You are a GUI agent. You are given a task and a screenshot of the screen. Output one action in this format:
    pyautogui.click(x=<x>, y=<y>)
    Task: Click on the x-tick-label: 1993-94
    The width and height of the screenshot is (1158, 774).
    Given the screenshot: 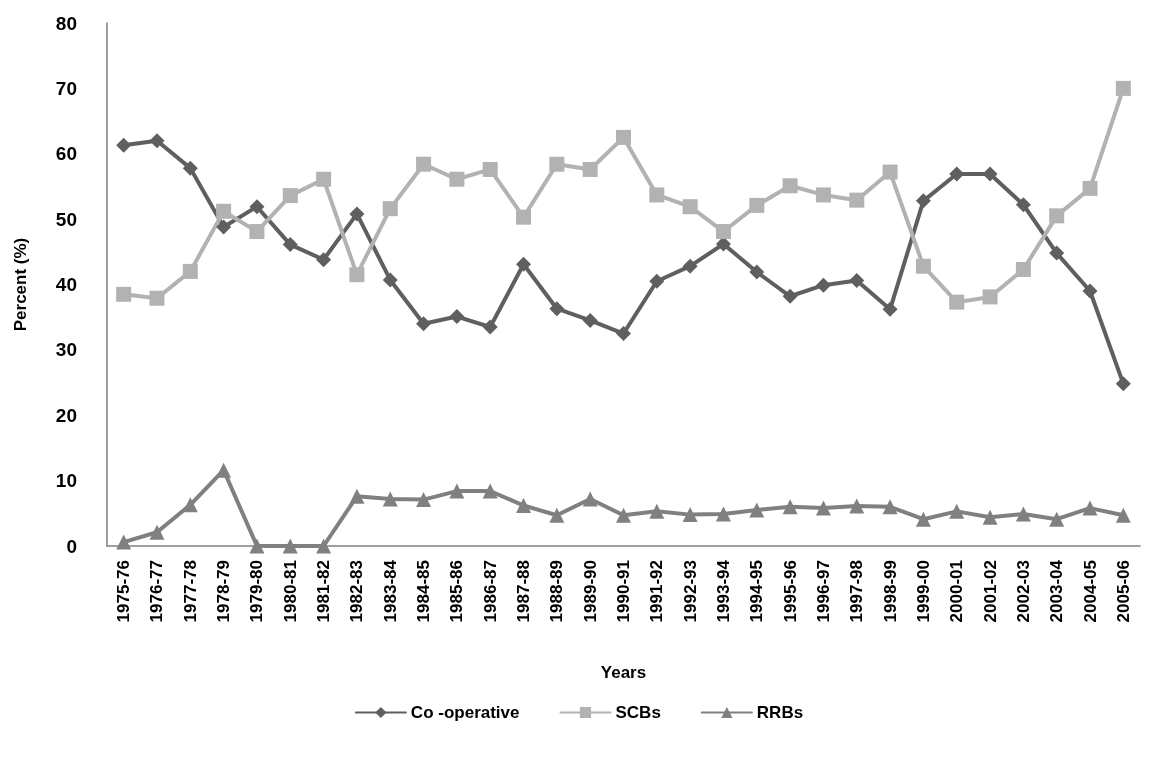 What is the action you would take?
    pyautogui.click(x=723, y=591)
    